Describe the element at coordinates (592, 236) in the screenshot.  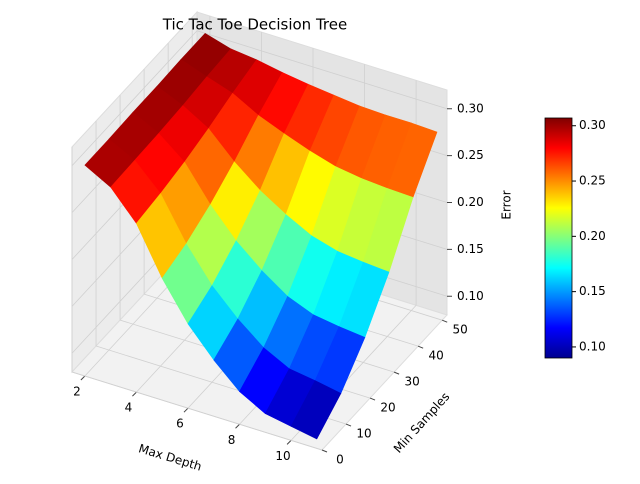
I see `colorbar-tick-label: 0.20` at that location.